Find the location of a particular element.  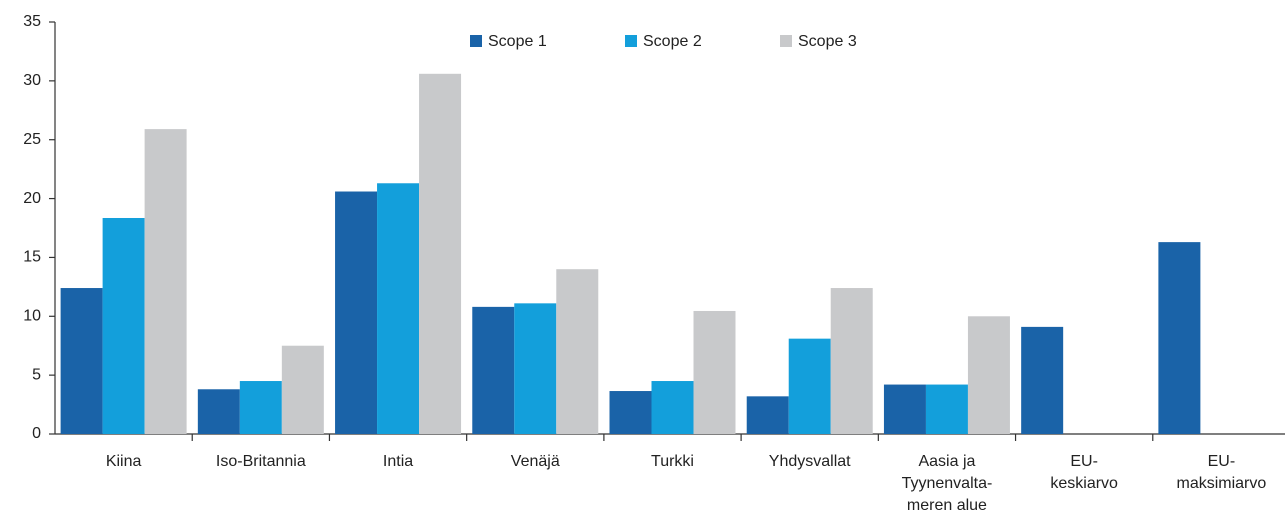

x-tick-label: Aasia ja Tyynenvalta-meren alue is located at coordinates (947, 483).